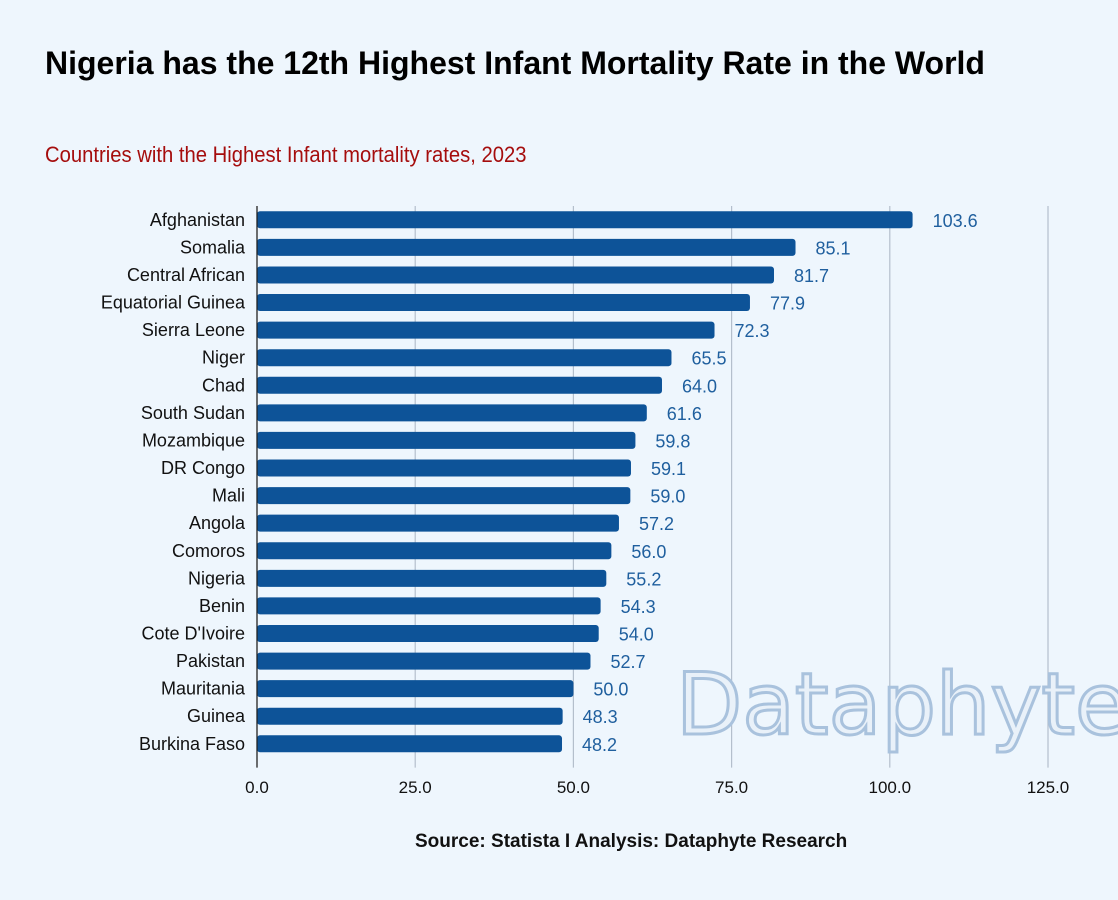 This screenshot has width=1118, height=900. What do you see at coordinates (600, 717) in the screenshot?
I see `value-label: 48.3` at bounding box center [600, 717].